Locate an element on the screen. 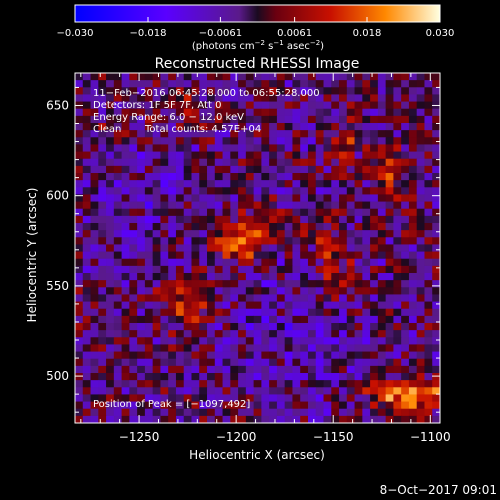  colorbar is located at coordinates (257, 13).